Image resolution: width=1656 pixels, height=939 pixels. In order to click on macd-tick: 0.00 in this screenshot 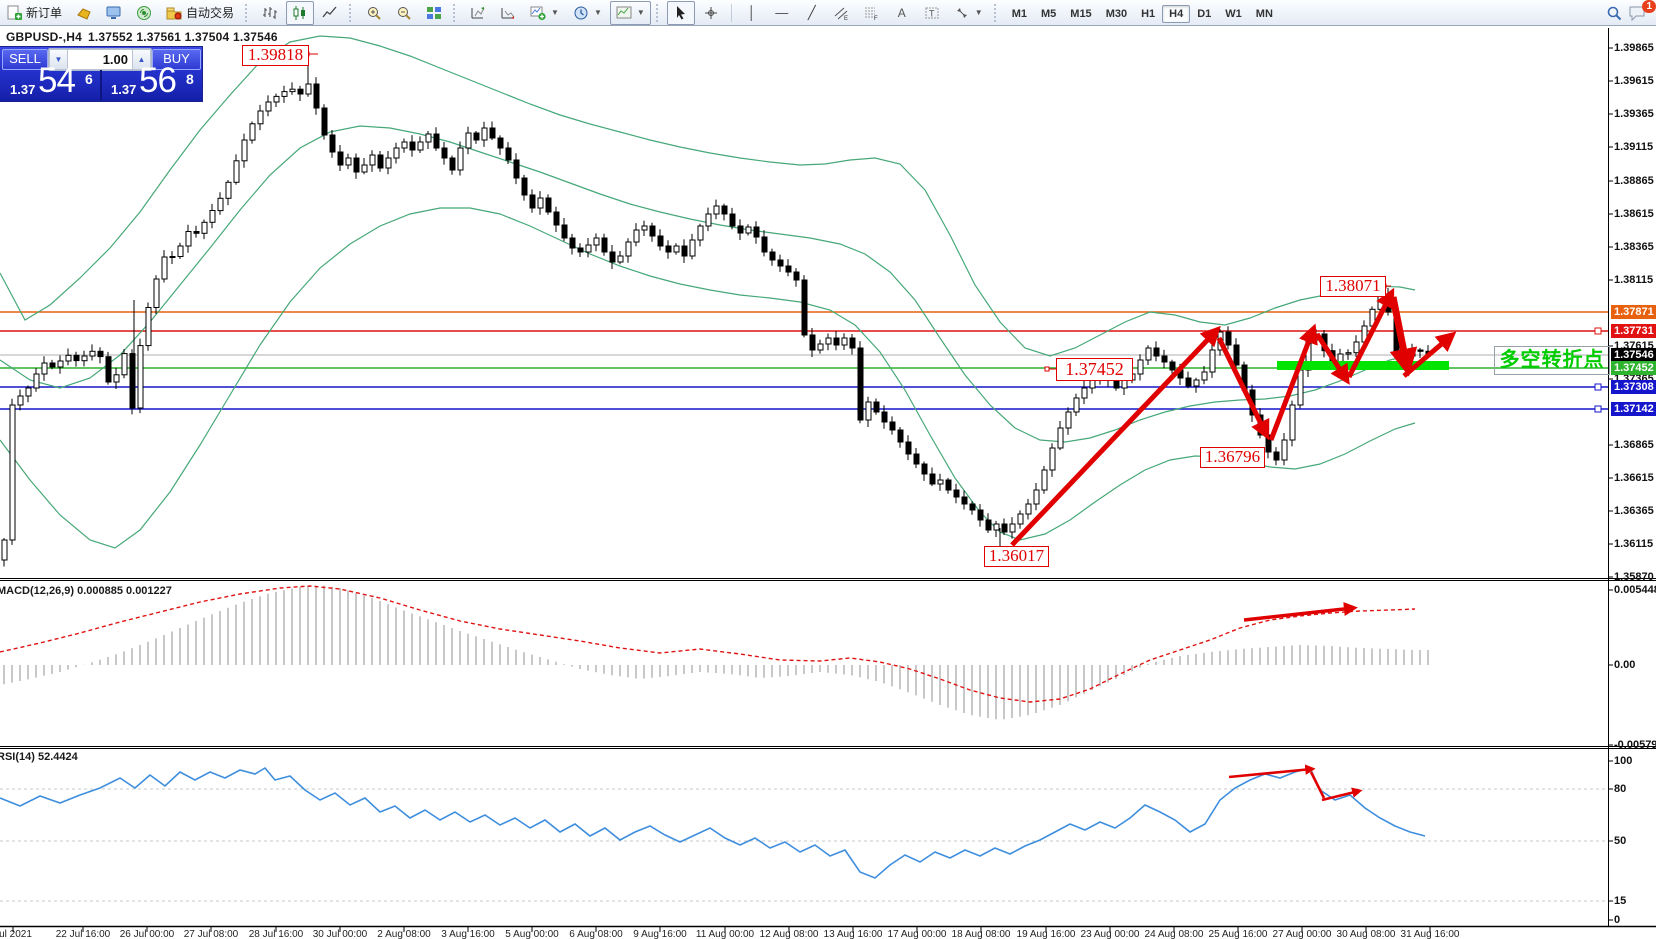, I will do `click(1625, 665)`.